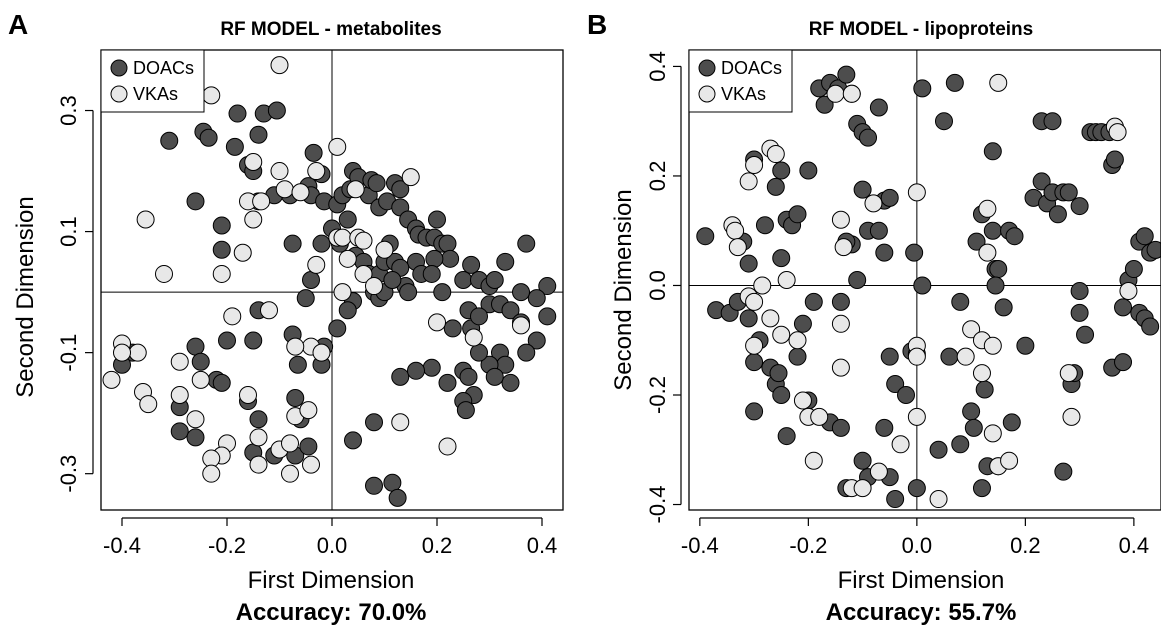  I want to click on x-tick-label: 0.4, so click(1134, 545).